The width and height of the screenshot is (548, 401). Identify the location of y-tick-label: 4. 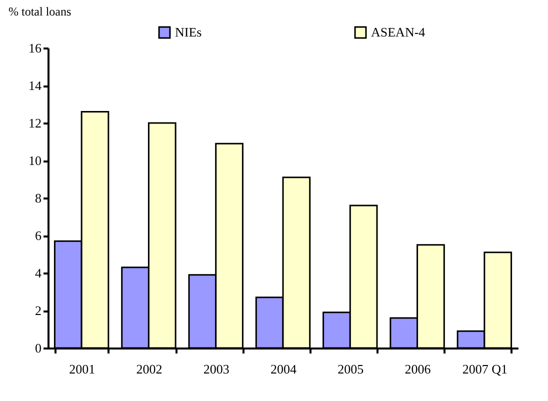
(38, 273).